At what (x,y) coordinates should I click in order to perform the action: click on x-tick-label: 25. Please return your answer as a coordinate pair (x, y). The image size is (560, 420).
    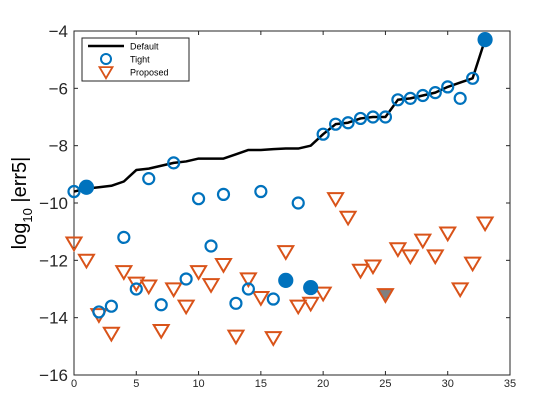
    Looking at the image, I should click on (385, 384).